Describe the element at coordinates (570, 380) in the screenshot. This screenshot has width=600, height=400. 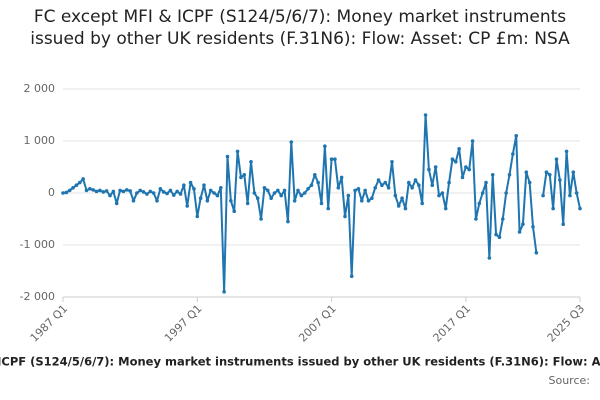
I see `source: Source:` at that location.